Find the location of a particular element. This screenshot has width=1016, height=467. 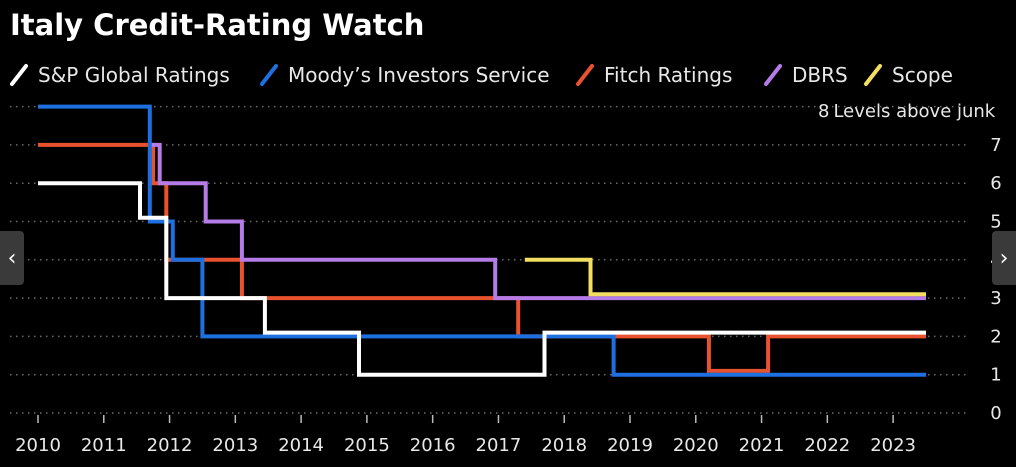

y-tick-label: 2 is located at coordinates (995, 336).